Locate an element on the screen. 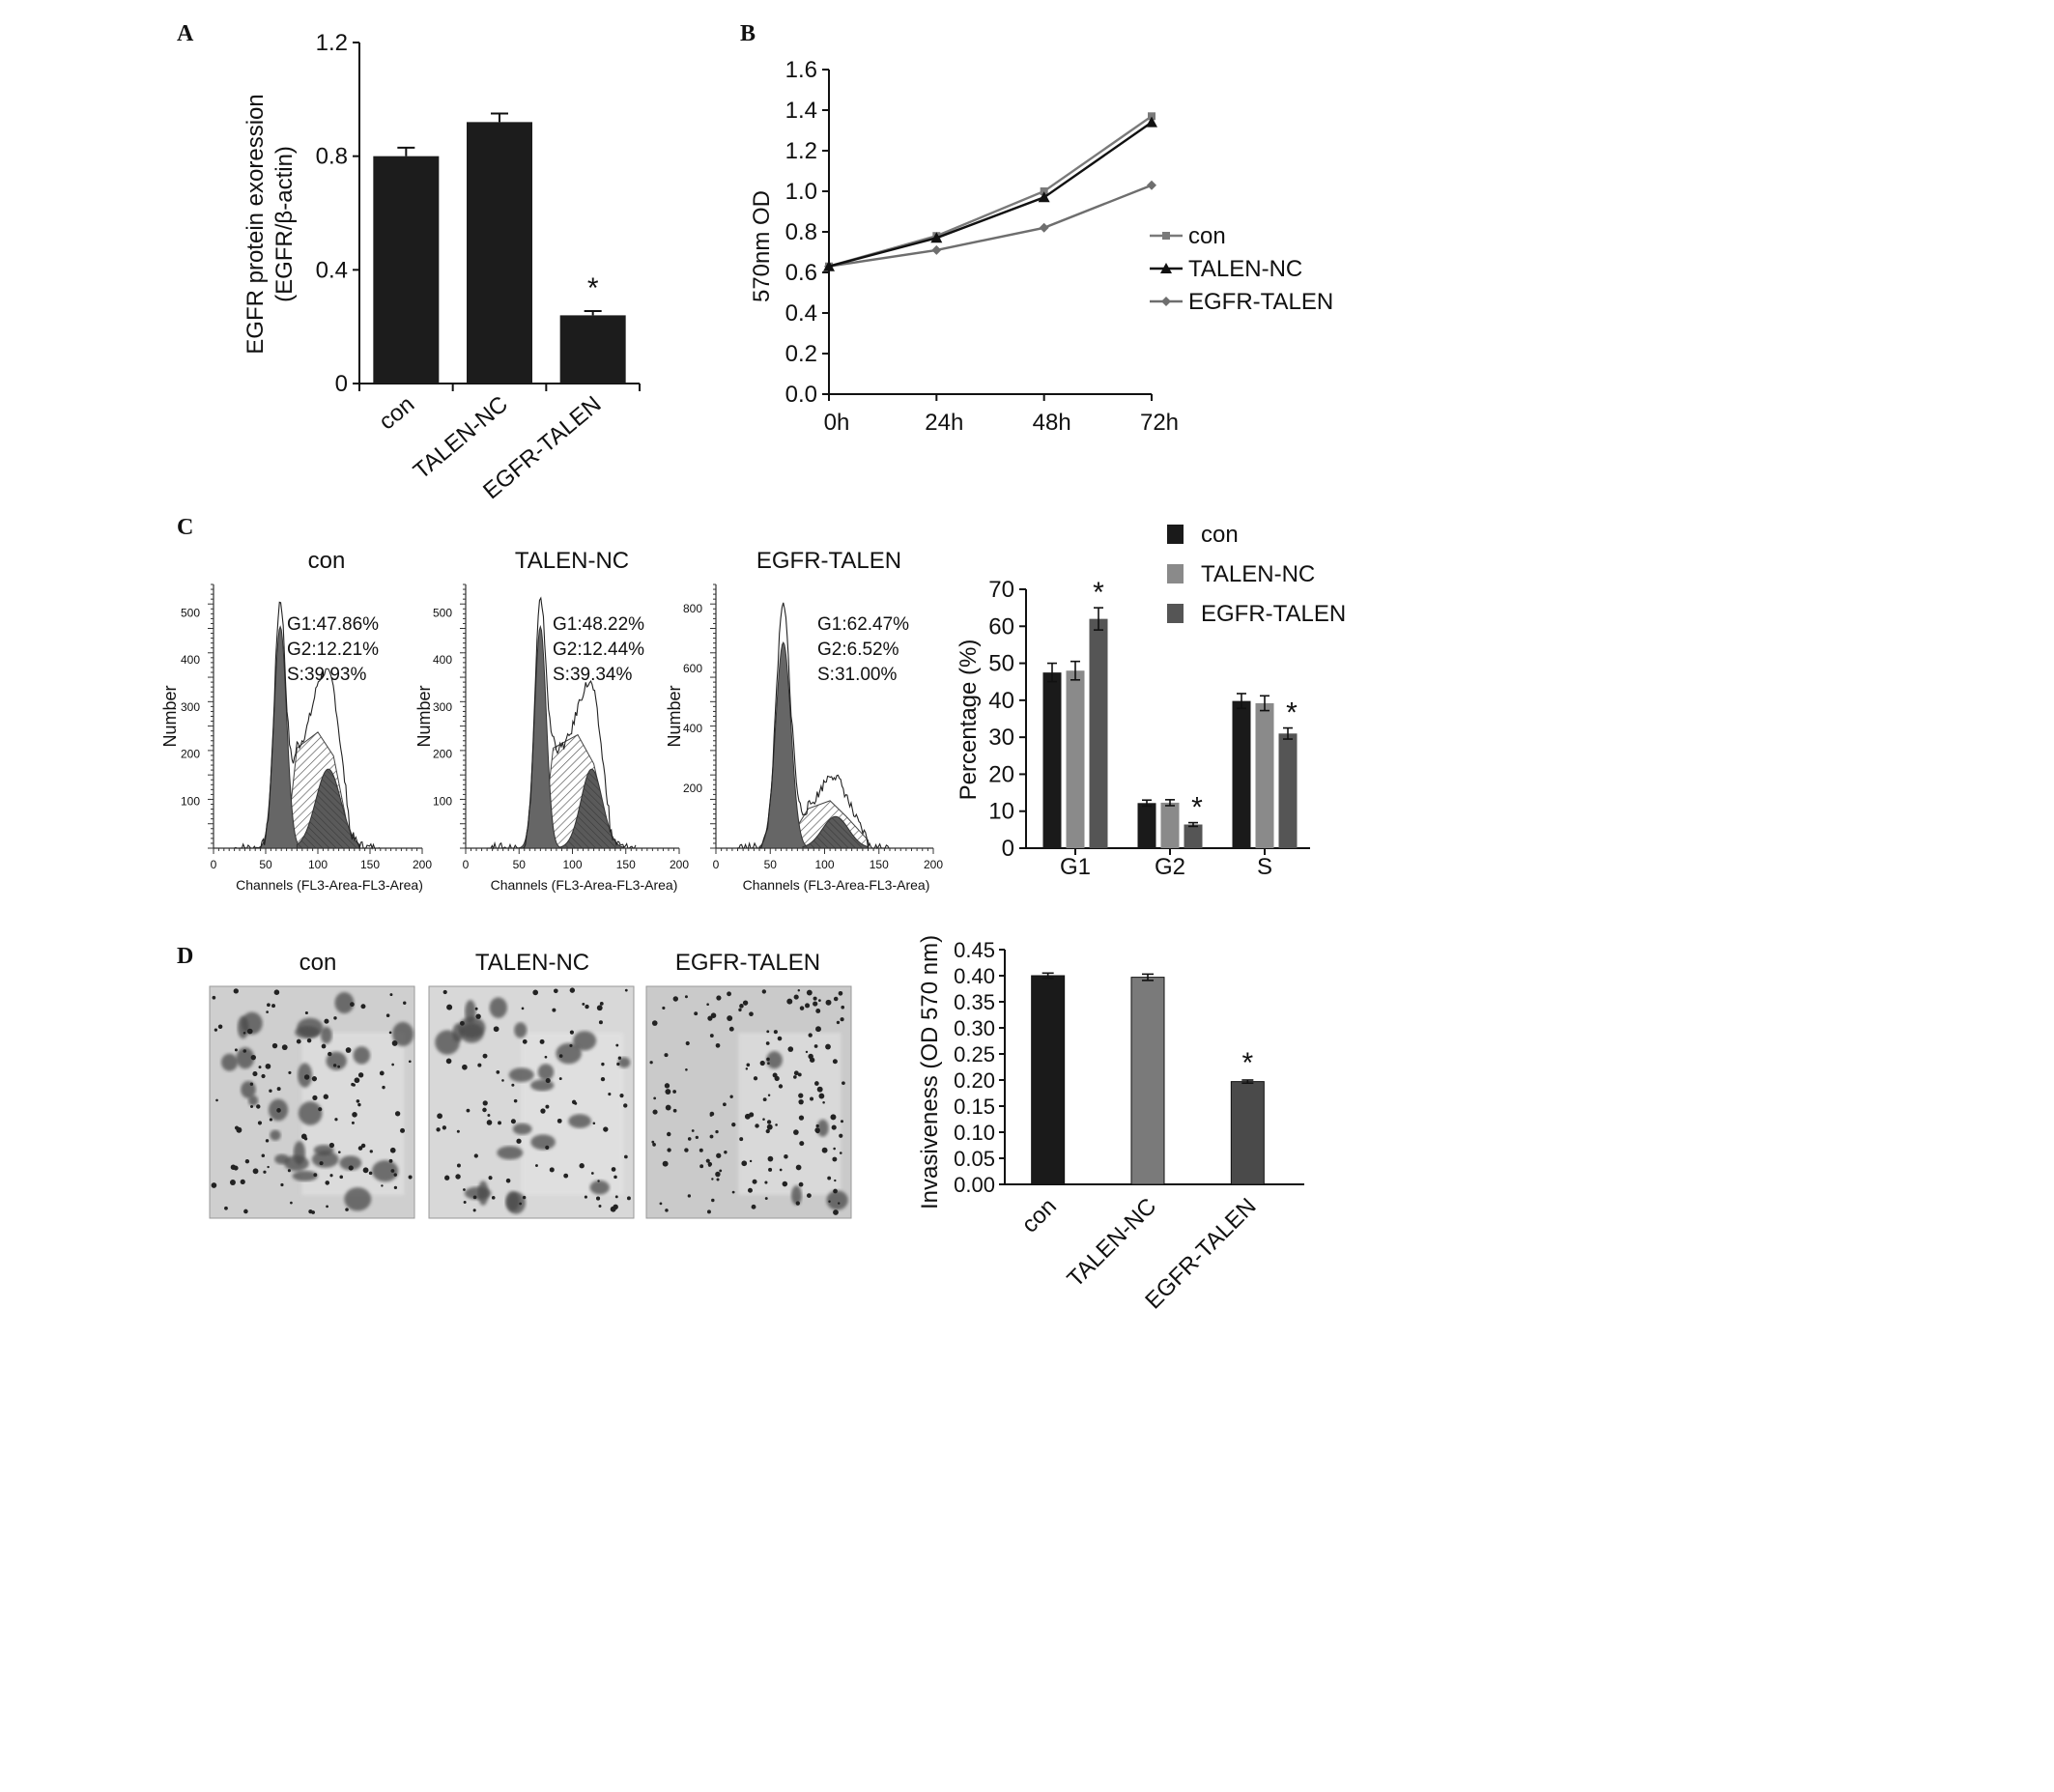 The height and width of the screenshot is (1792, 2054). panel-c-envelope-line is located at coordinates (307, 726).